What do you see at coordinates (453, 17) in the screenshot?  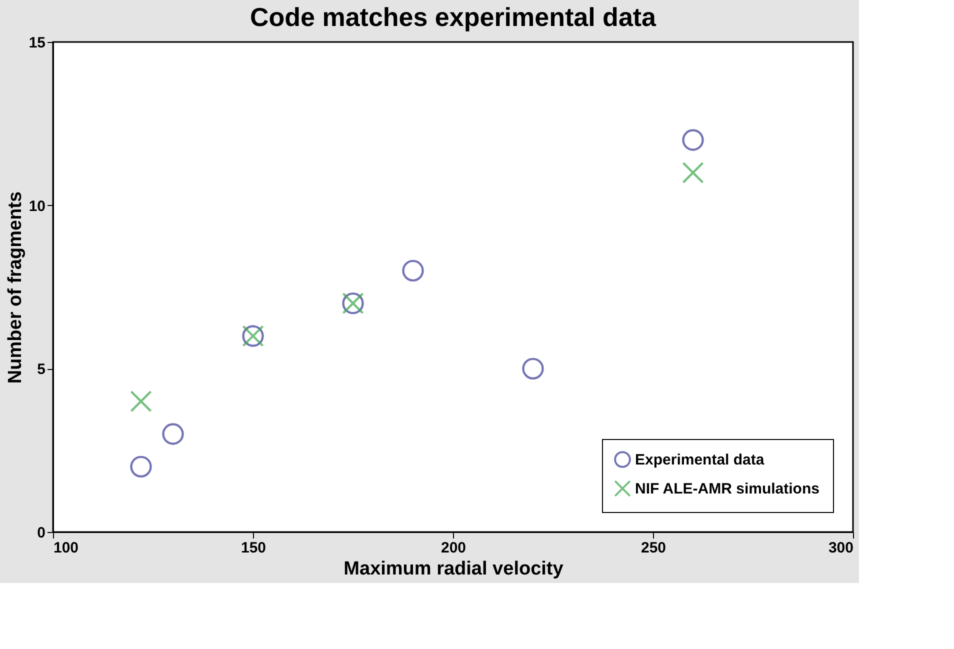 I see `chart-title: Code matches experimental data` at bounding box center [453, 17].